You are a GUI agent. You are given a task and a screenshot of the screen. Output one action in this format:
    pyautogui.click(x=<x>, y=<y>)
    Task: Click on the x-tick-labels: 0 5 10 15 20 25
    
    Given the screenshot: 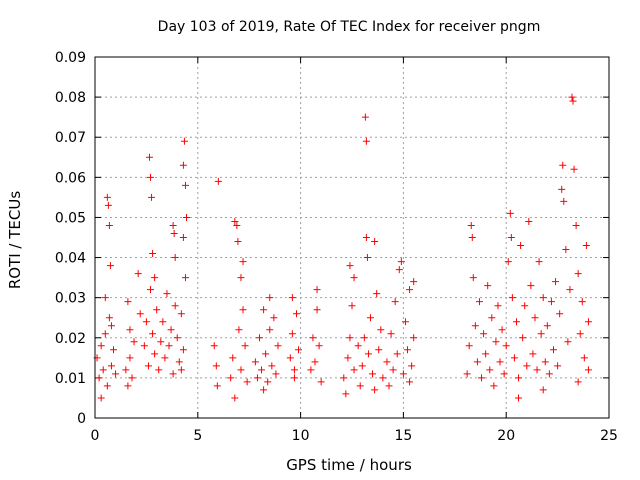 What is the action you would take?
    pyautogui.click(x=354, y=436)
    